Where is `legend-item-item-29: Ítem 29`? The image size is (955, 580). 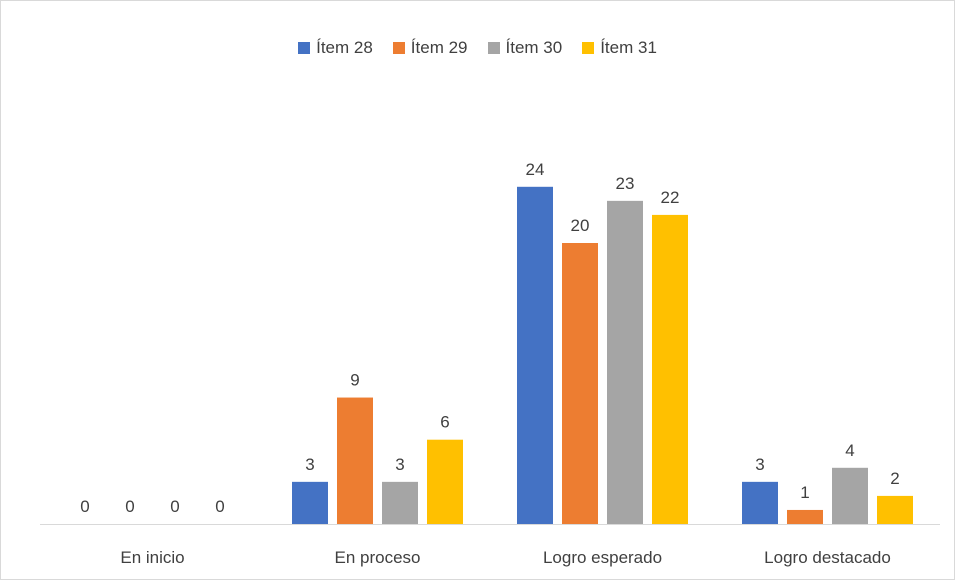
legend-item-item-29: Ítem 29 is located at coordinates (430, 48).